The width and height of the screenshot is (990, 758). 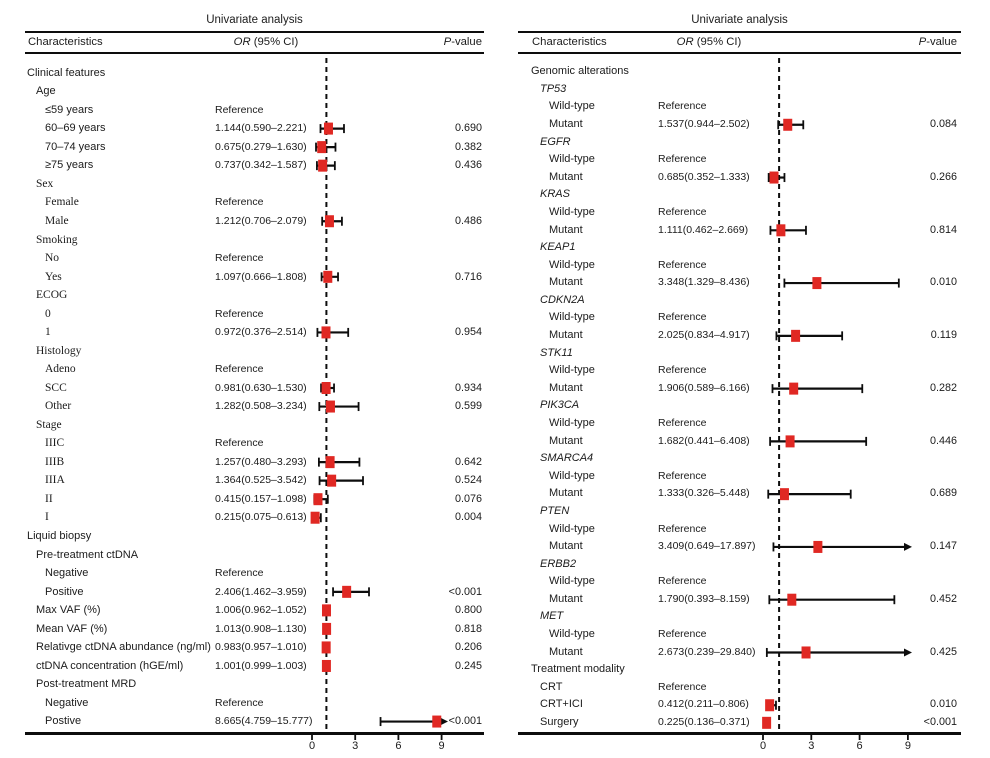 I want to click on row-label: CRT+ICI, so click(x=561, y=704).